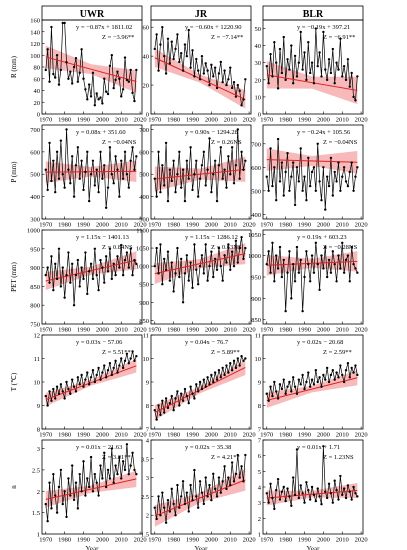 This screenshot has height=550, width=407. I want to click on y-tick-label: 1000, so click(142, 267).